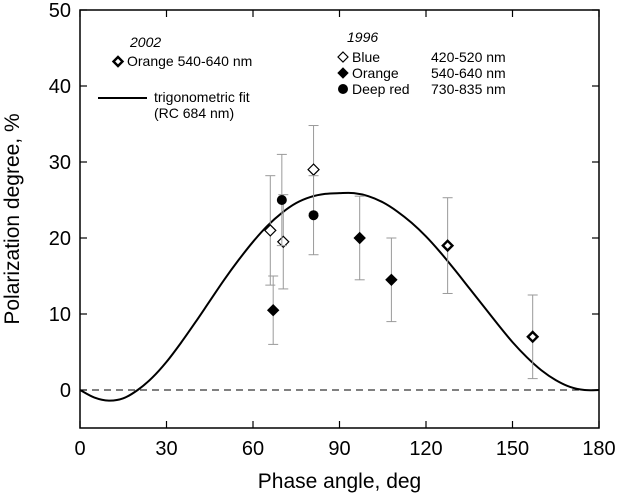 The height and width of the screenshot is (496, 620). I want to click on legend-marker-blue-1996, so click(343, 57).